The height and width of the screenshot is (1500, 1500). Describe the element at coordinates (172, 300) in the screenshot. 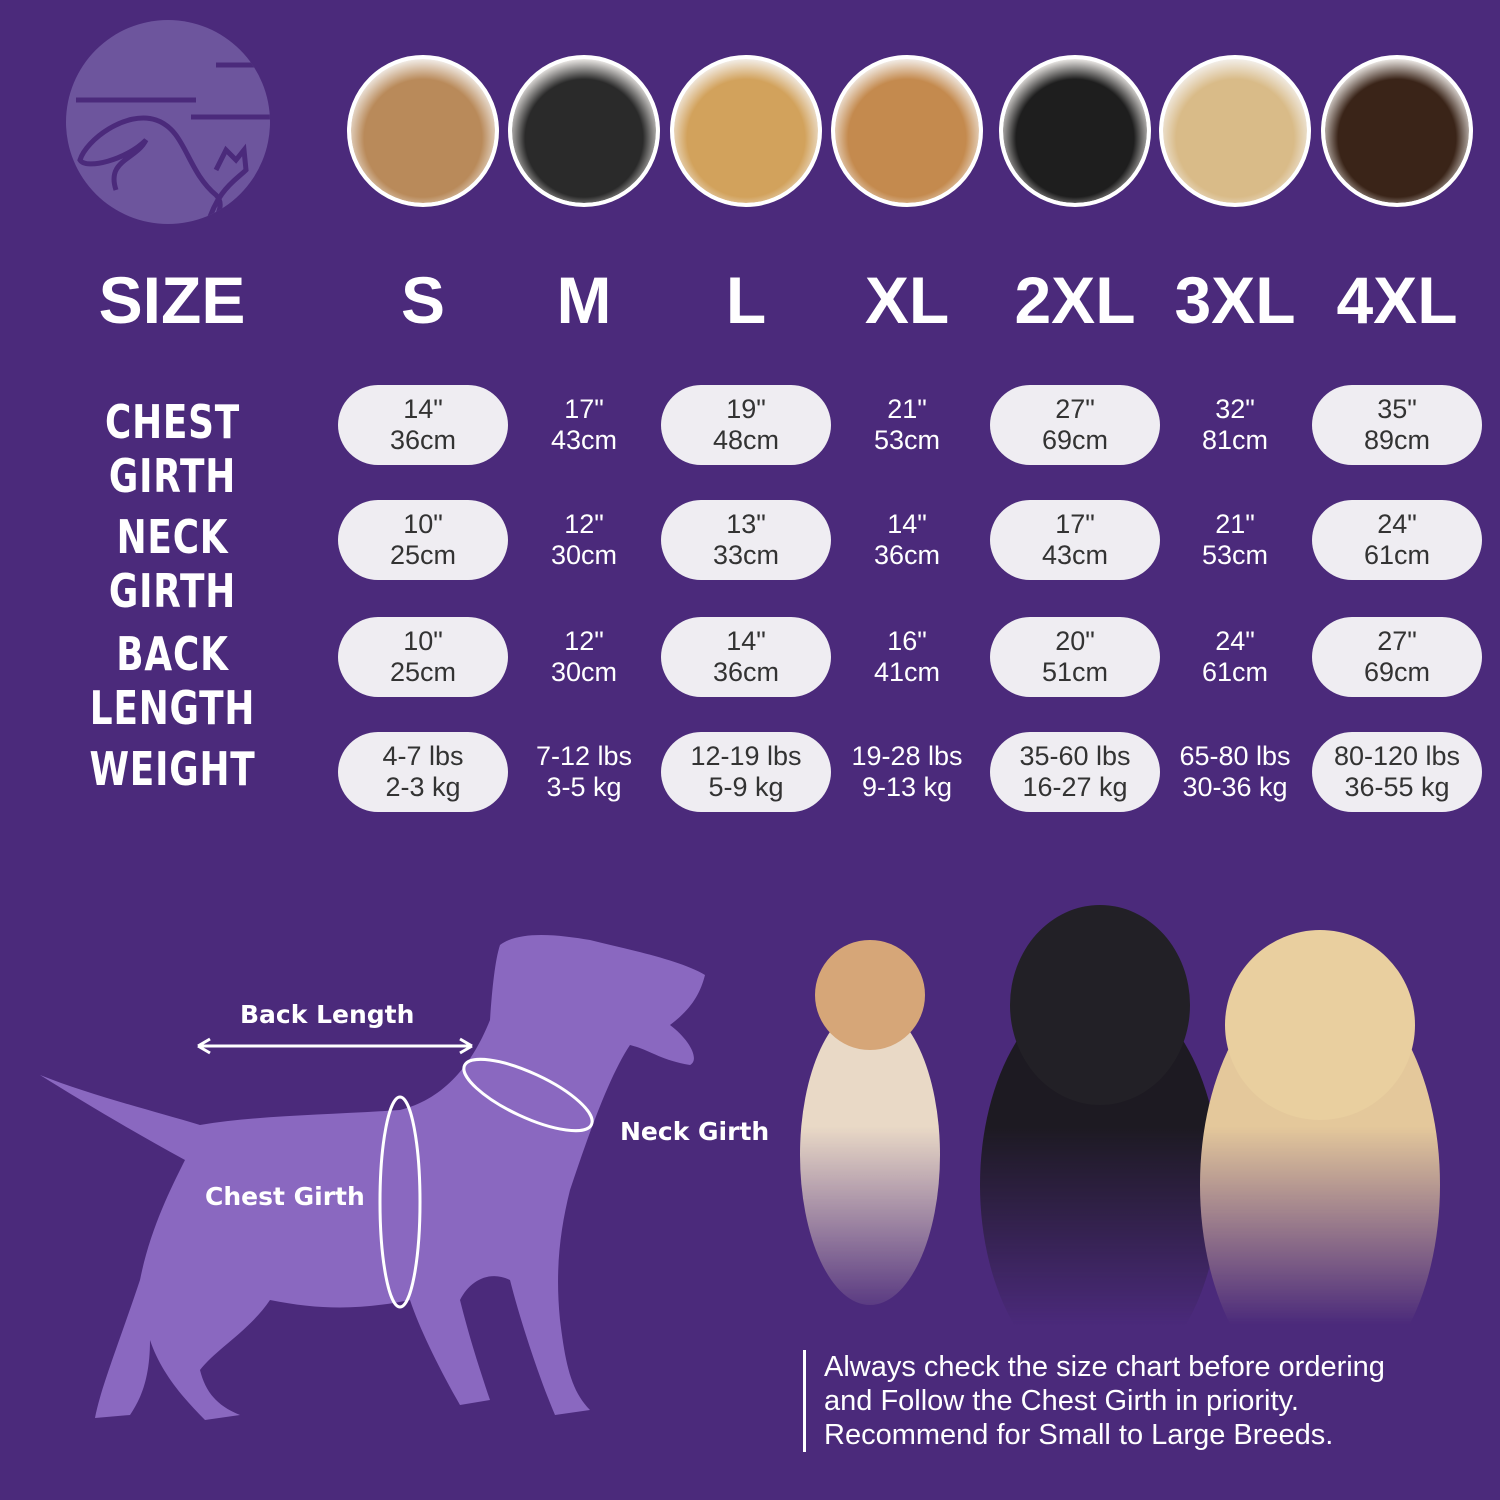

I see `size-header-label: SIZE` at that location.